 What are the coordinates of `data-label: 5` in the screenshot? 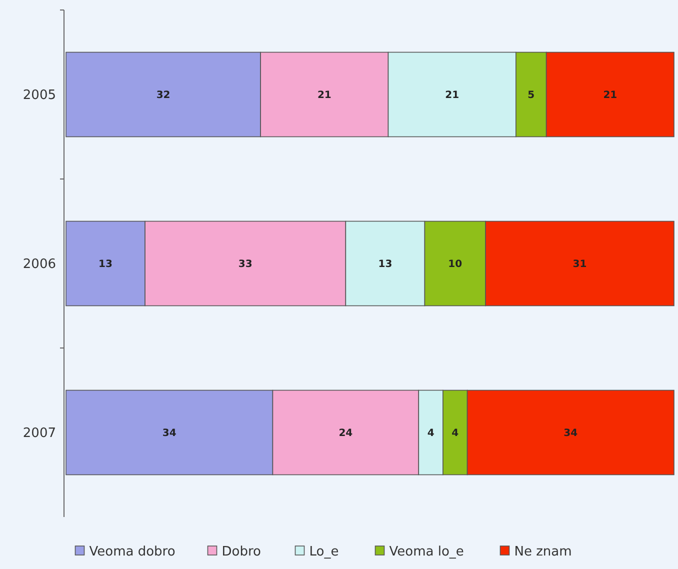 It's located at (531, 95).